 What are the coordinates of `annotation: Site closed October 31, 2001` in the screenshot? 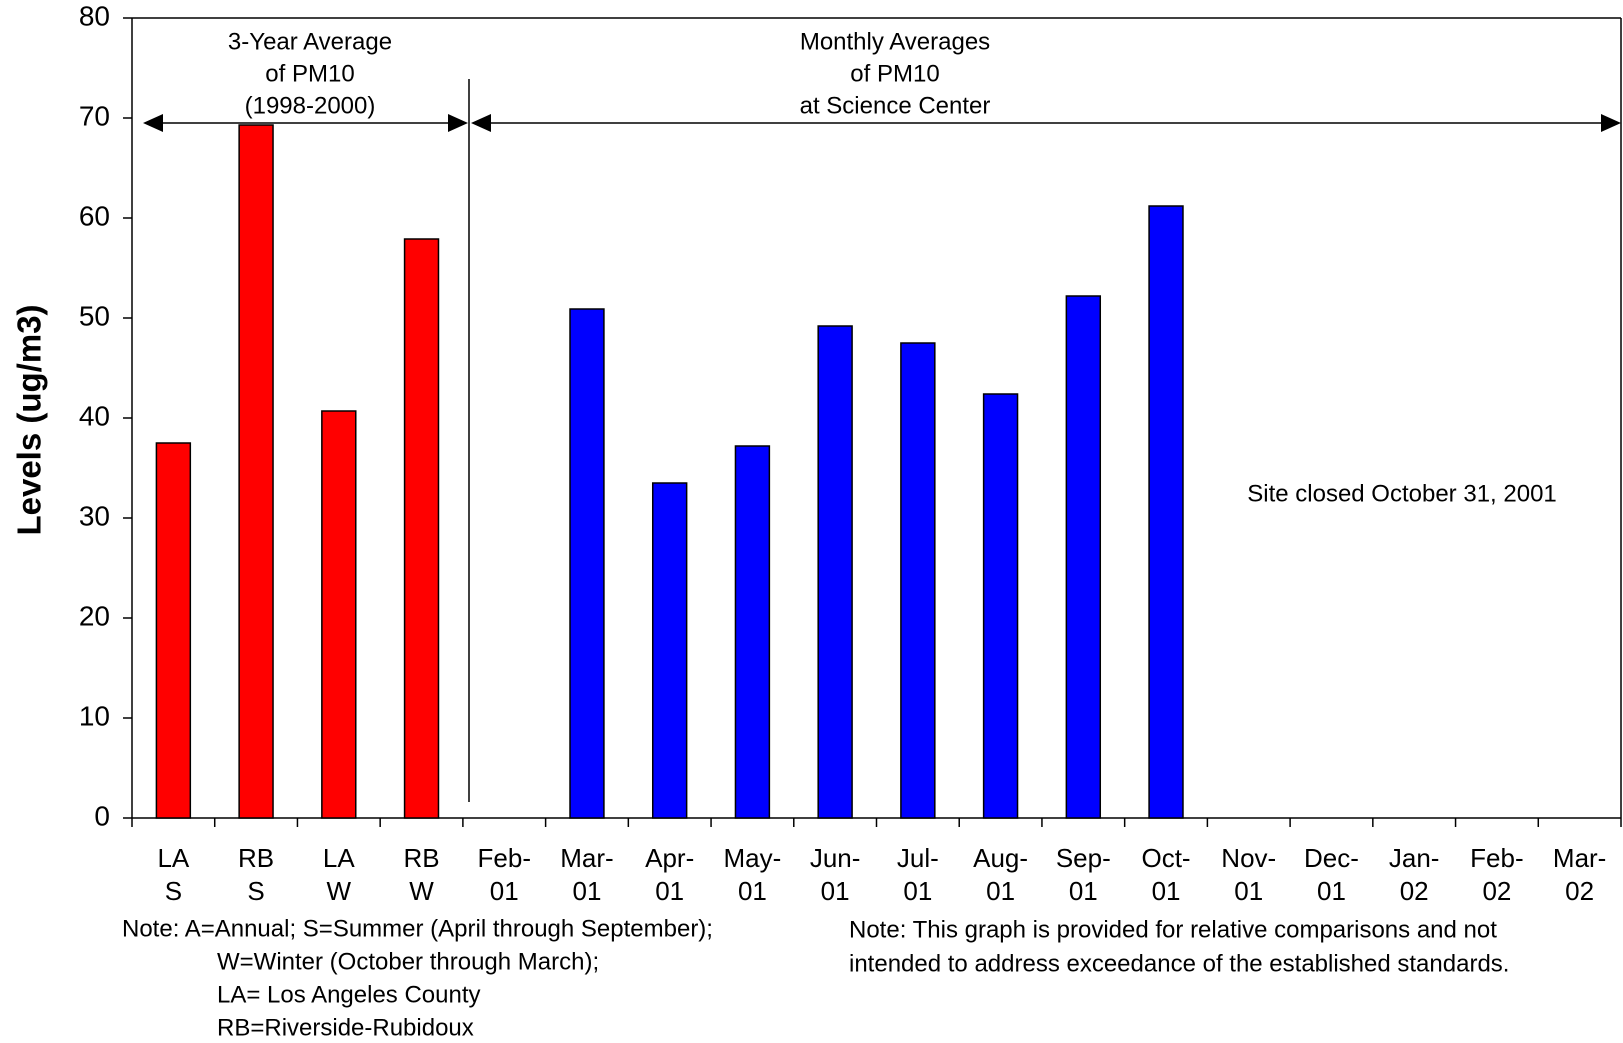 It's located at (1402, 493).